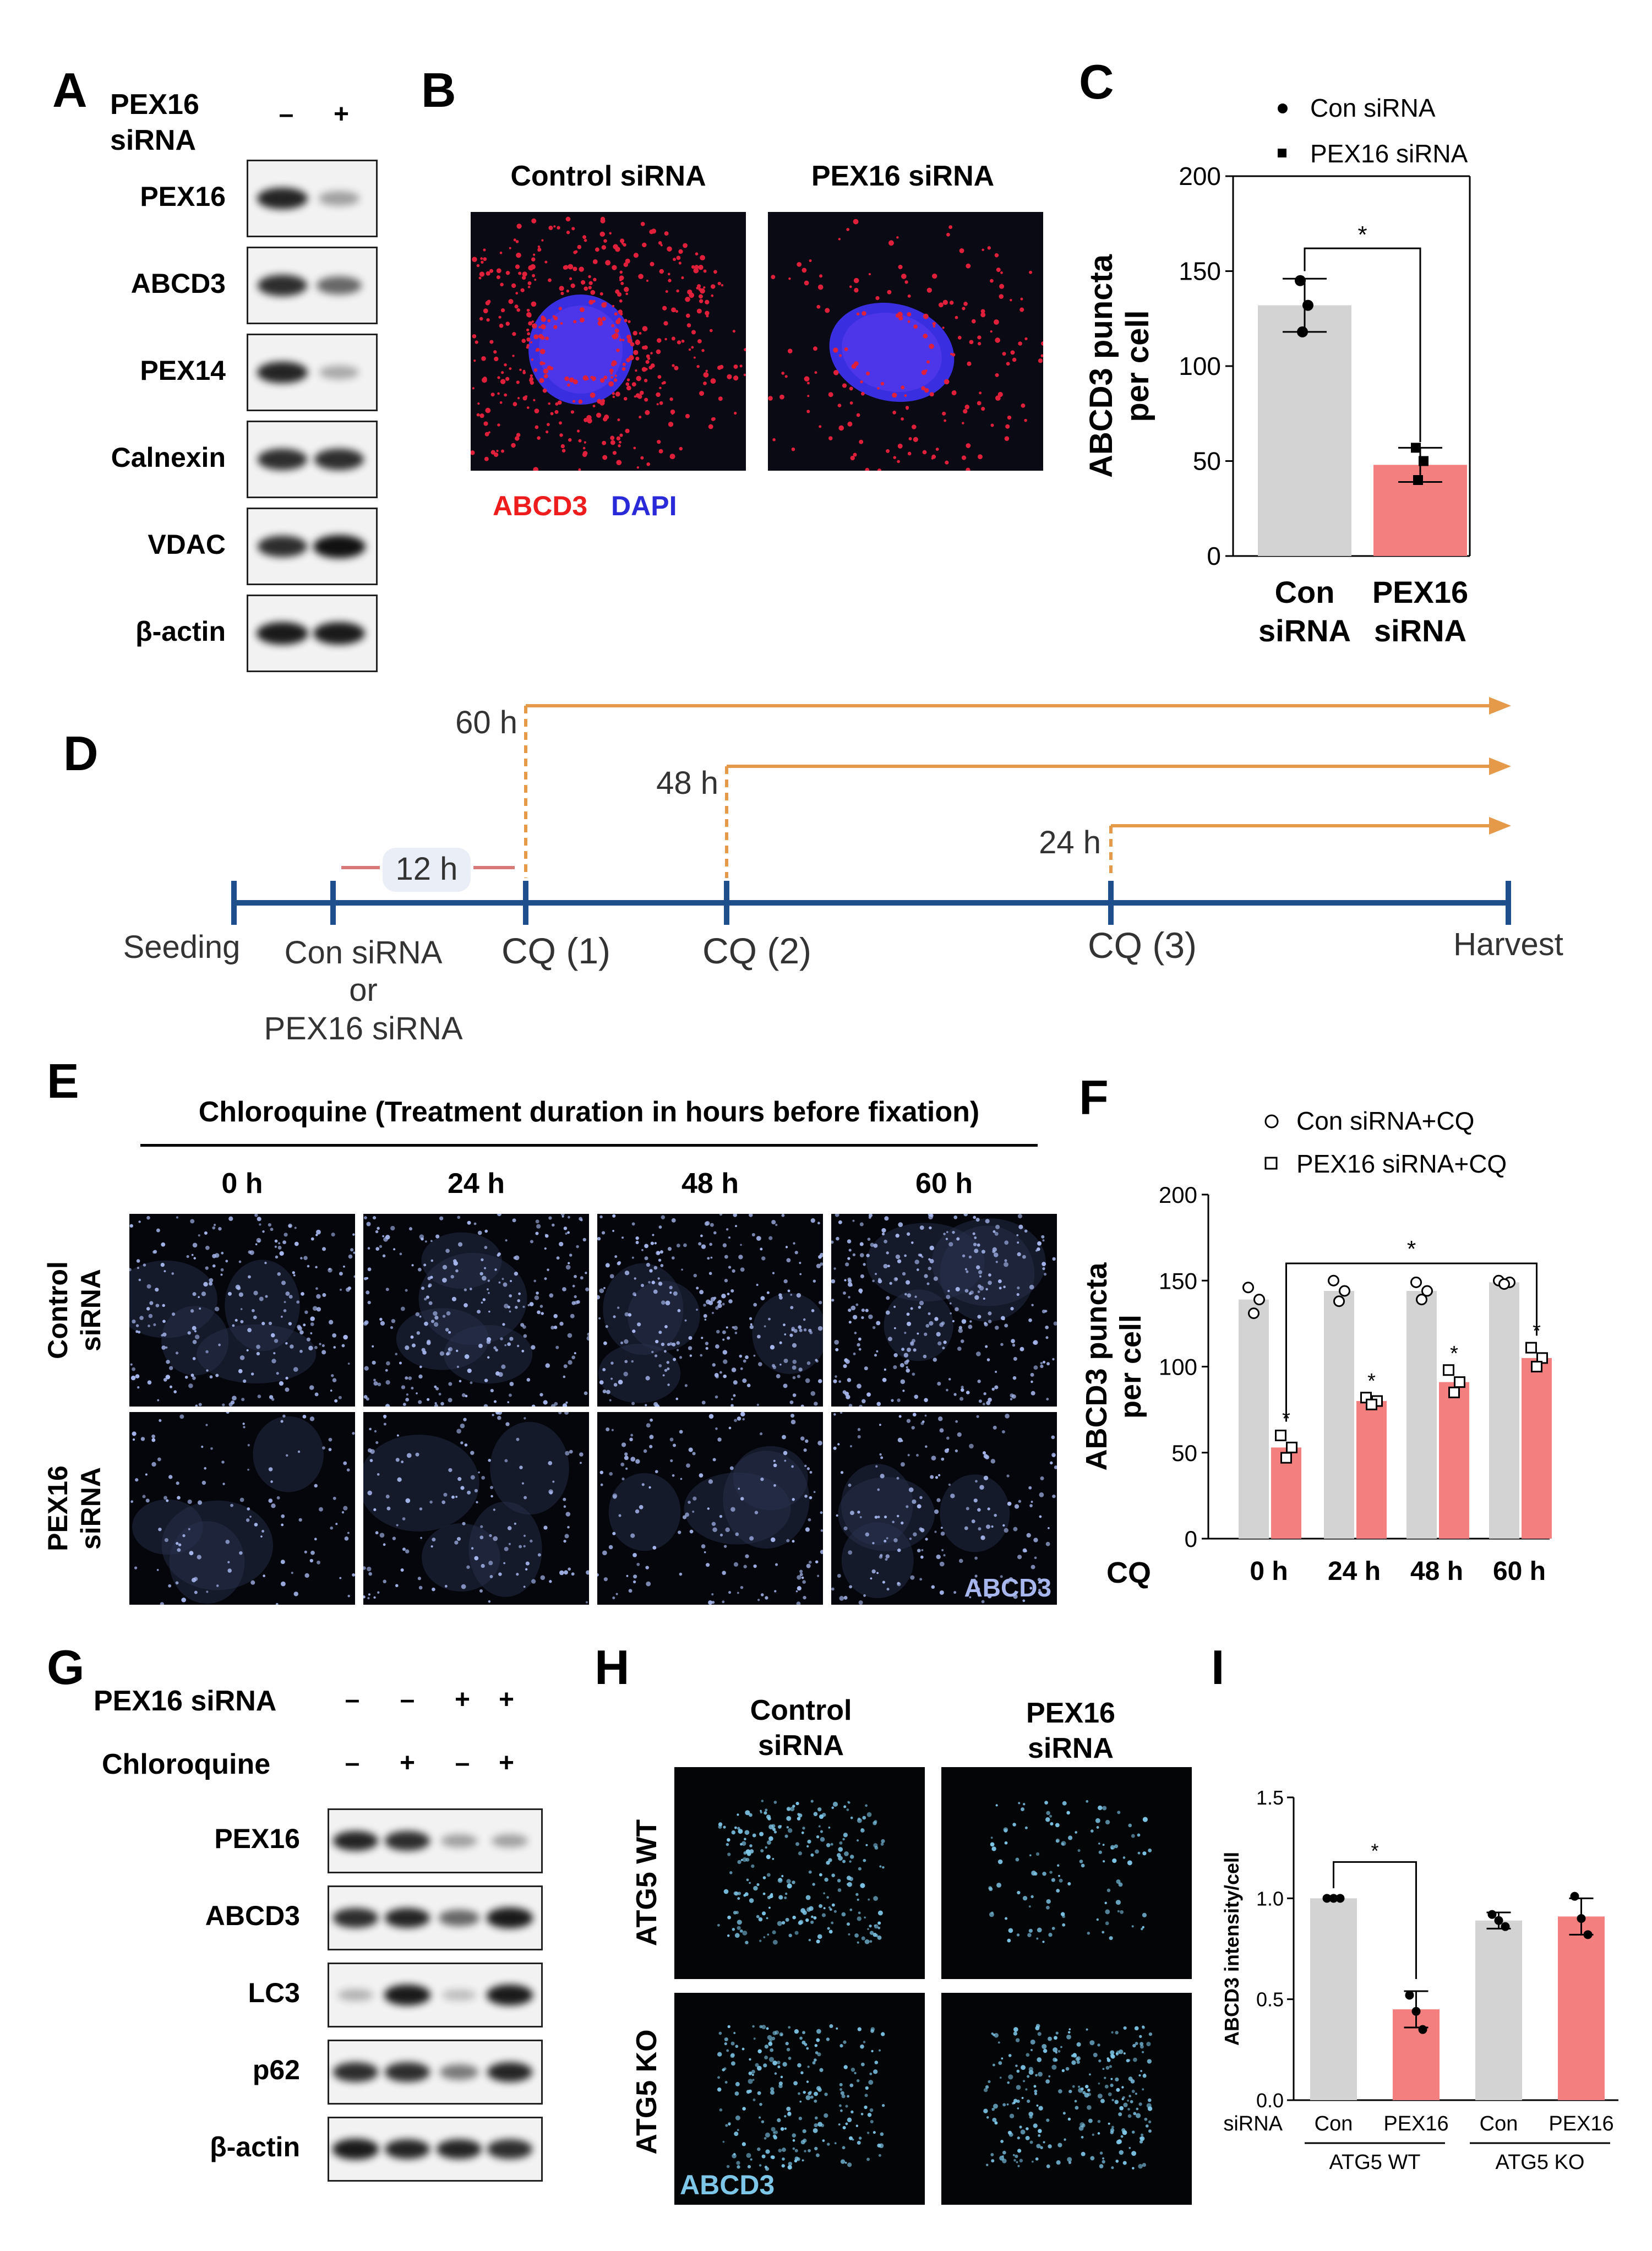 The image size is (1652, 2251). Describe the element at coordinates (276, 2069) in the screenshot. I see `blot-label: p62` at that location.